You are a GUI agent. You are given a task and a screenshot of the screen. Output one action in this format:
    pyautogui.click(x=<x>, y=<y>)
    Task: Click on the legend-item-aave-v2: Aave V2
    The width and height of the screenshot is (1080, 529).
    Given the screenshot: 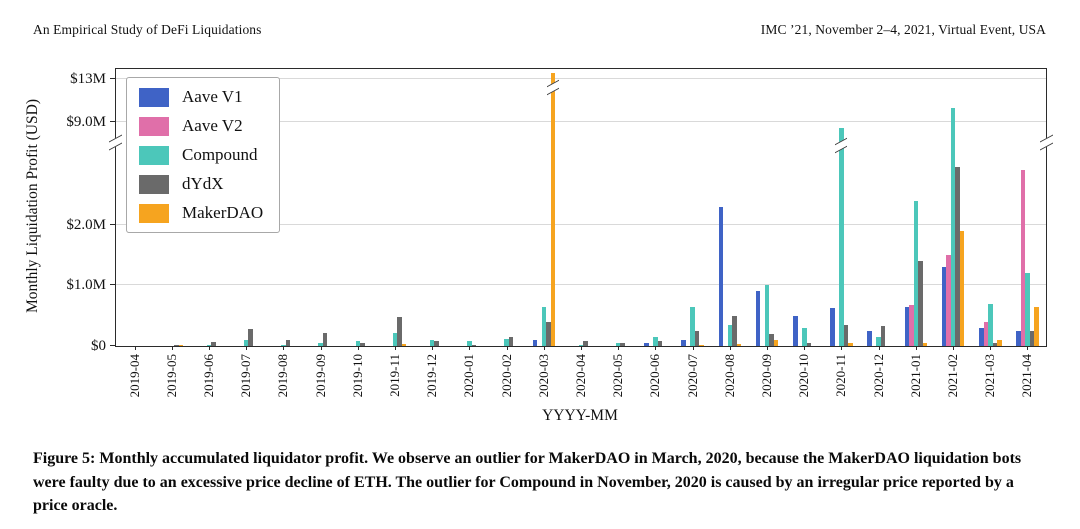 What is the action you would take?
    pyautogui.click(x=201, y=126)
    